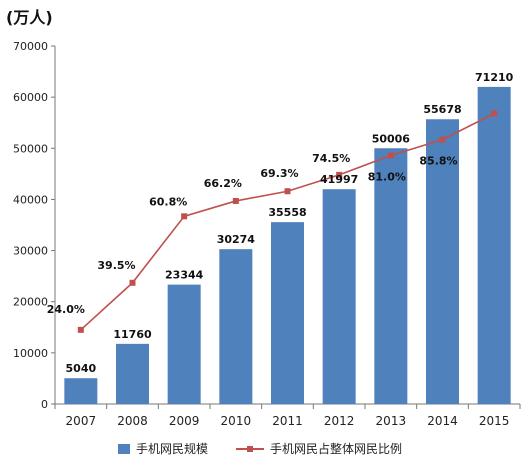 The image size is (530, 470). Describe the element at coordinates (391, 421) in the screenshot. I see `x-tick-label: 2013` at that location.